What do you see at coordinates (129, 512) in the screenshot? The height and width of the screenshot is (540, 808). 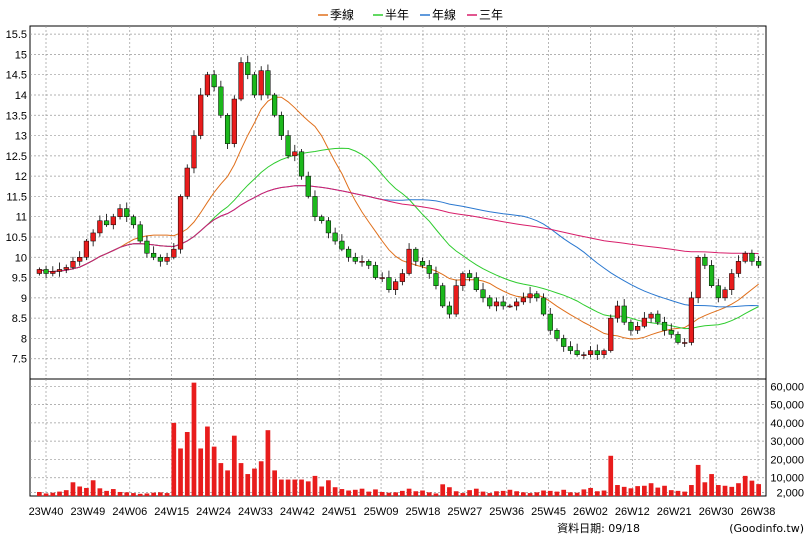 I see `x-tick-label: 24W06` at bounding box center [129, 512].